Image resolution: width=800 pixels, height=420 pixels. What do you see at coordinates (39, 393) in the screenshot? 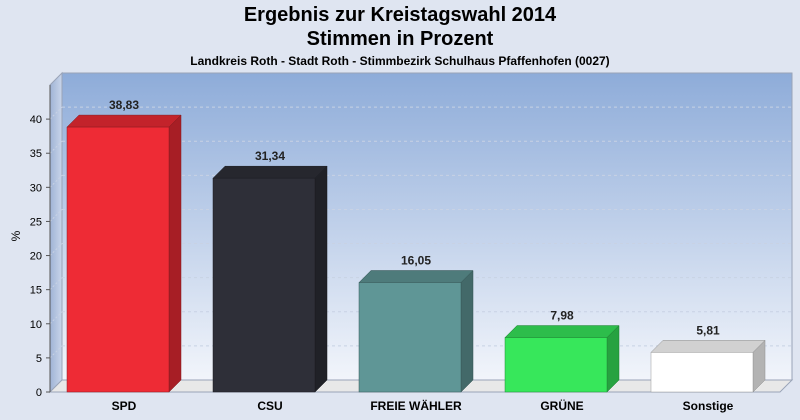
I see `y-tick-label: 0` at bounding box center [39, 393].